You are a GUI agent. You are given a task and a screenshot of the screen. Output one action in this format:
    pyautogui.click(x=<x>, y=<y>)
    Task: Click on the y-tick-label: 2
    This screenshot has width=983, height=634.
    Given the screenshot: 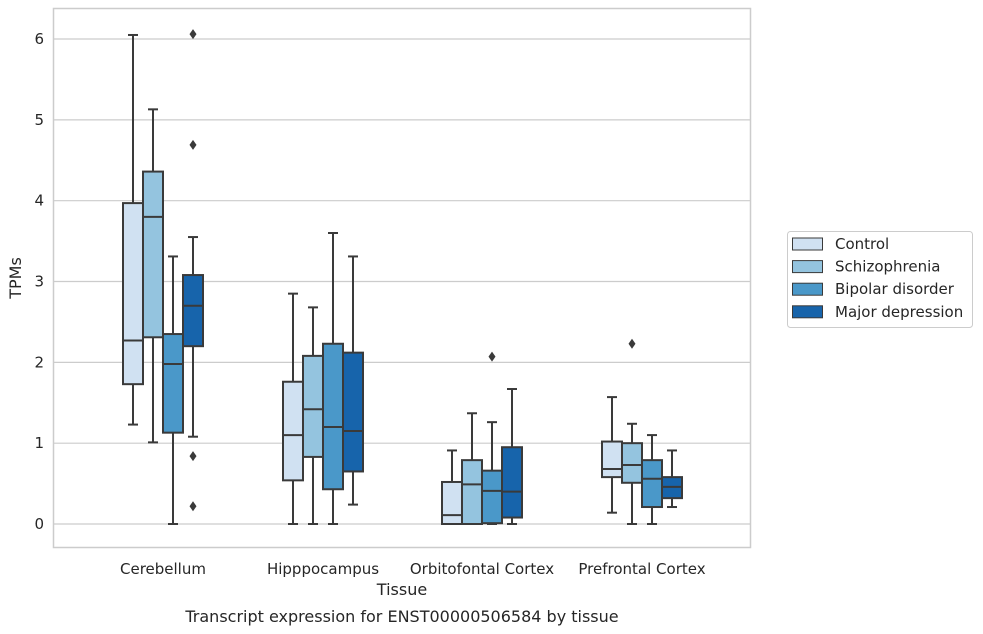 What is the action you would take?
    pyautogui.click(x=39, y=362)
    